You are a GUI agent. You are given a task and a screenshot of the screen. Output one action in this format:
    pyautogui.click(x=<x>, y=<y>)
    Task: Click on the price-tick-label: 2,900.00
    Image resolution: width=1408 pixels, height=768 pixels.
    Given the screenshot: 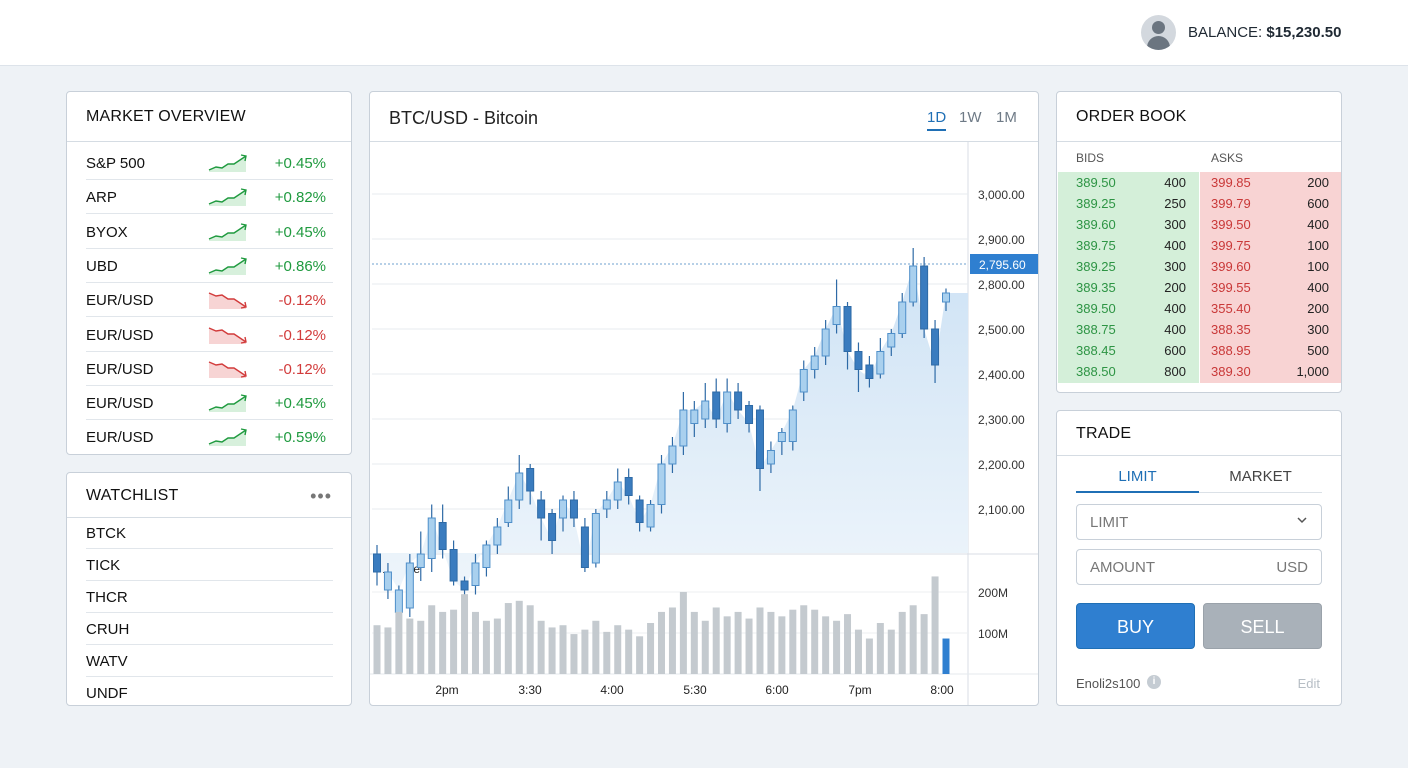 What is the action you would take?
    pyautogui.click(x=1001, y=240)
    